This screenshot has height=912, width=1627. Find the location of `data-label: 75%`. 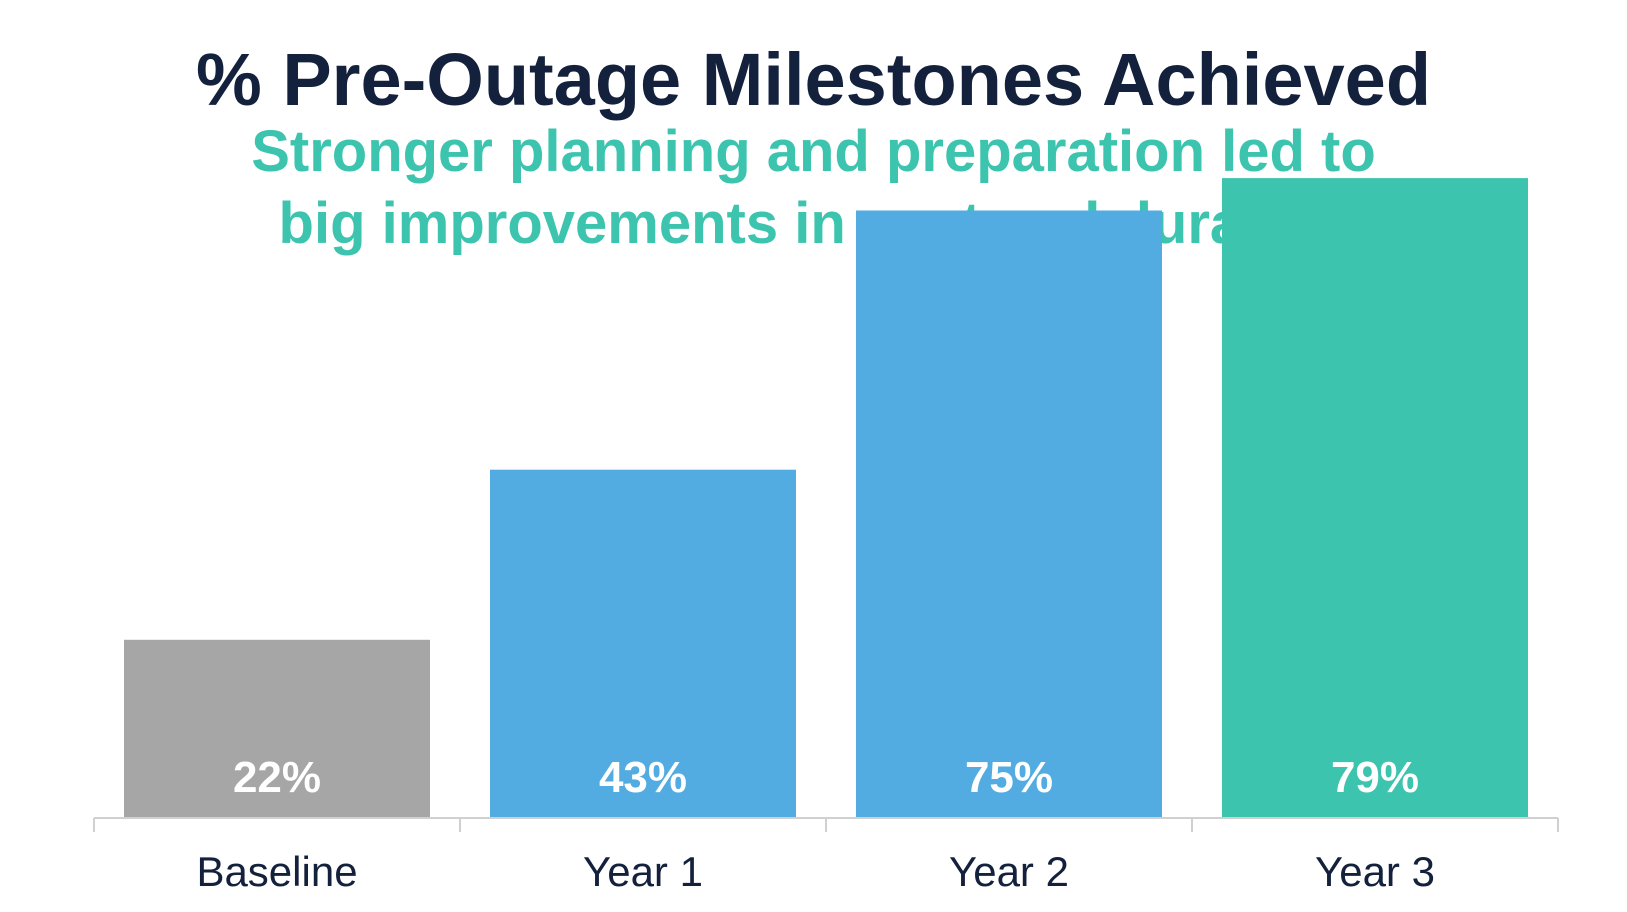

data-label: 75% is located at coordinates (1009, 777).